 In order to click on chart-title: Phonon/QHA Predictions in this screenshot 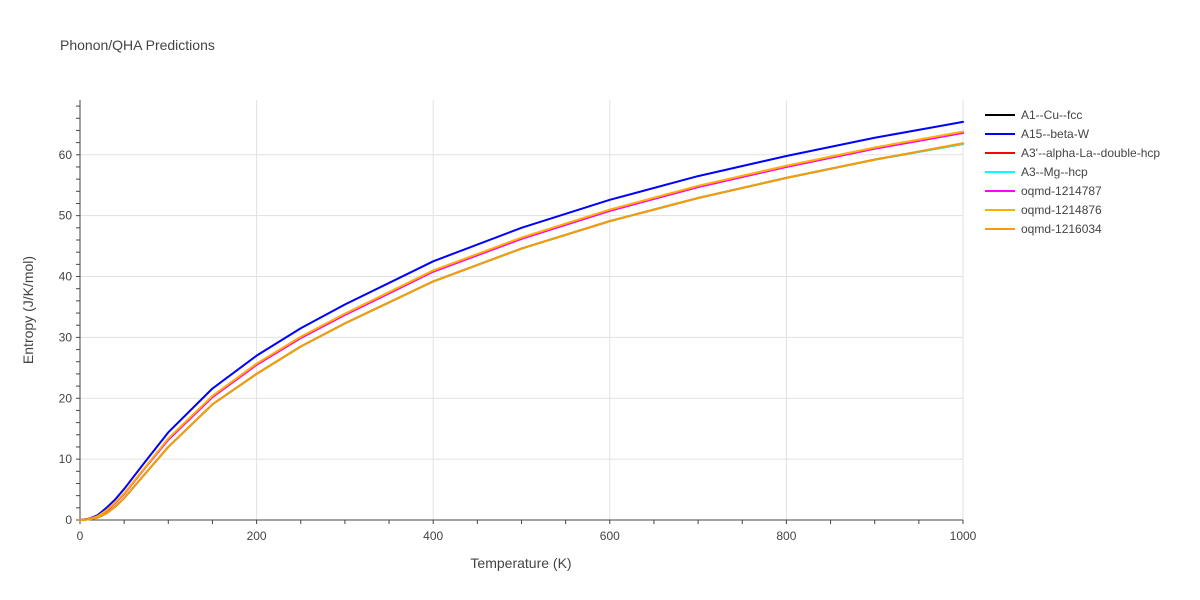, I will do `click(137, 45)`.